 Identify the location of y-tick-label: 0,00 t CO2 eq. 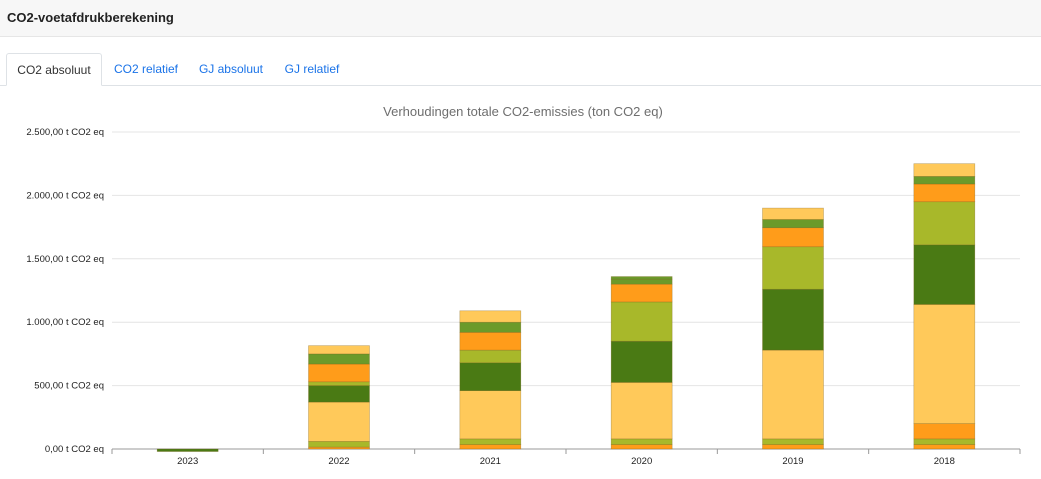
(74, 449).